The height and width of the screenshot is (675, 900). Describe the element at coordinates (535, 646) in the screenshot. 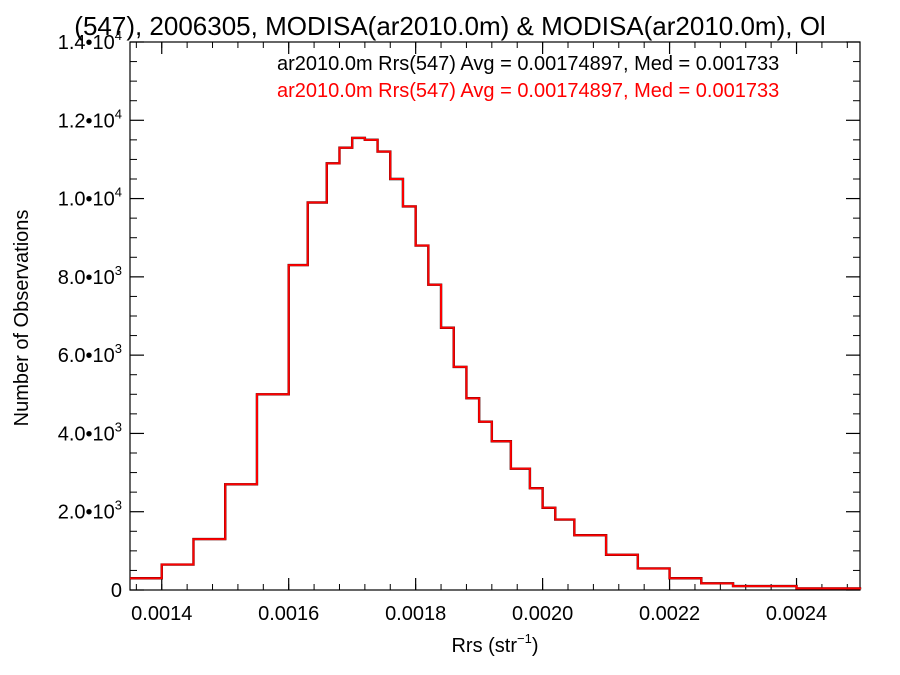

I see `x-axis-label-tail: )` at that location.